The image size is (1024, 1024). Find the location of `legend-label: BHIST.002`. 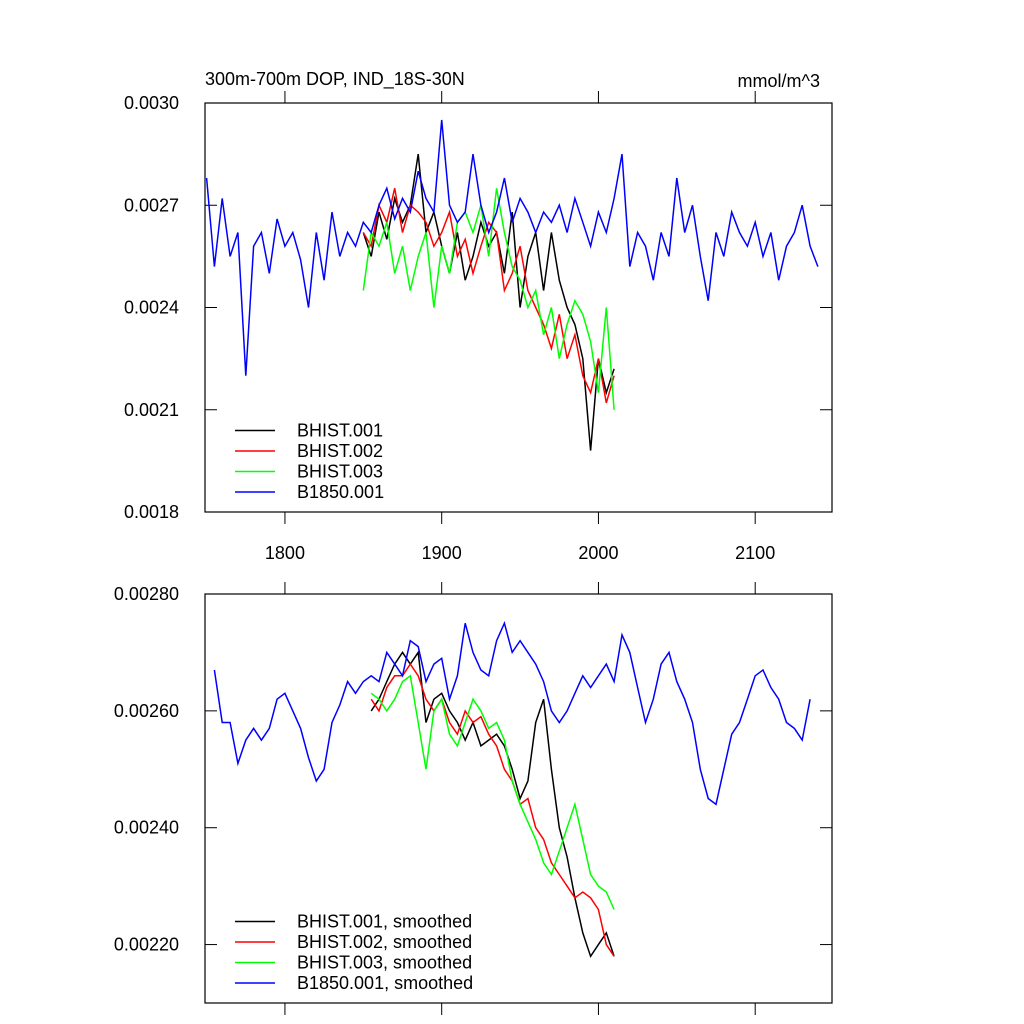

legend-label: BHIST.002 is located at coordinates (340, 451).